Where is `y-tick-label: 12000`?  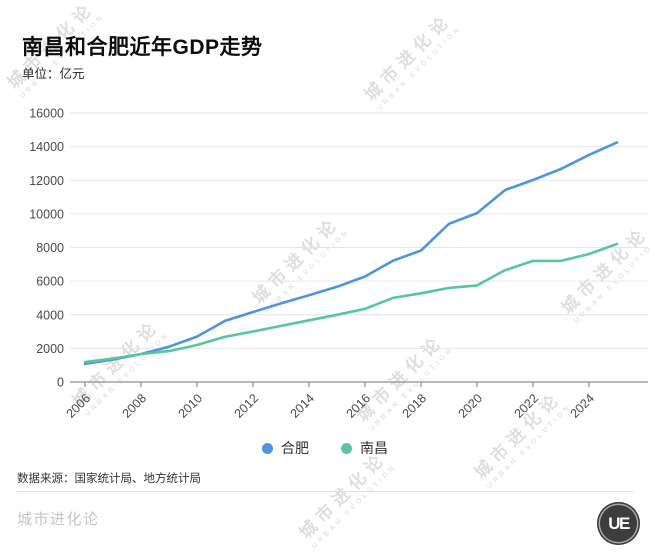 y-tick-label: 12000 is located at coordinates (46, 181).